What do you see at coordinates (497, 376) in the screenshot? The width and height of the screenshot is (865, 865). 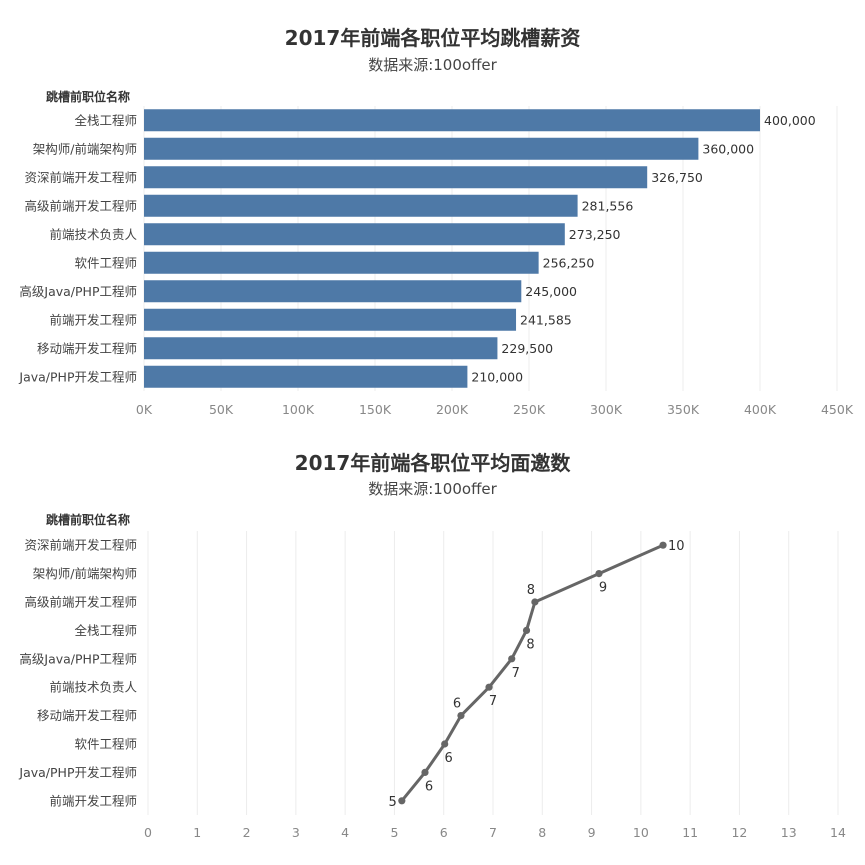 I see `bar-value-label: 210,000` at bounding box center [497, 376].